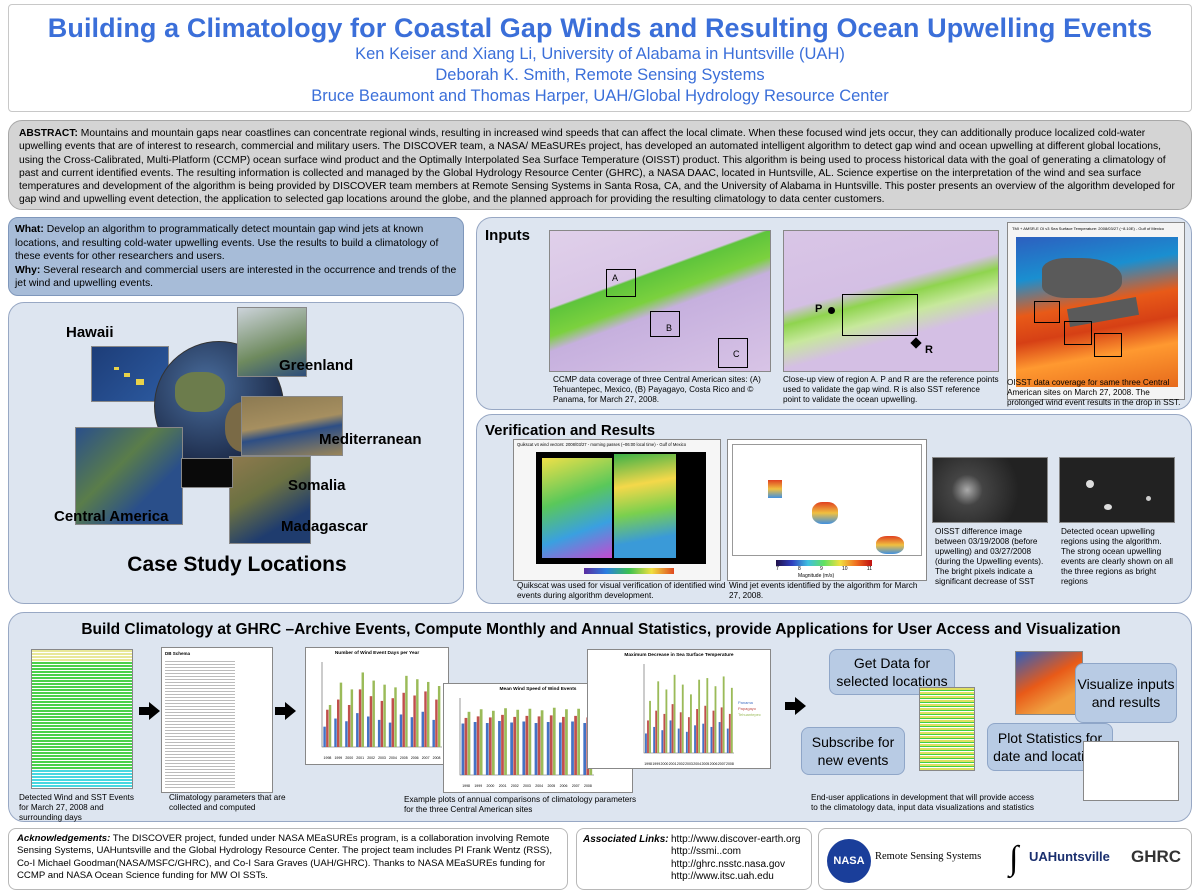  What do you see at coordinates (530, 741) in the screenshot?
I see `bar-tehuantepec-2003` at bounding box center [530, 741].